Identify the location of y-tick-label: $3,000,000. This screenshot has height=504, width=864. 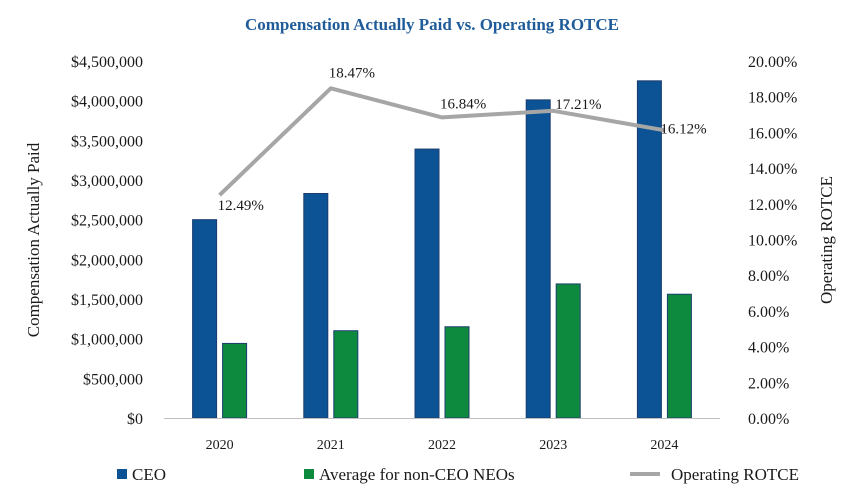
(107, 181).